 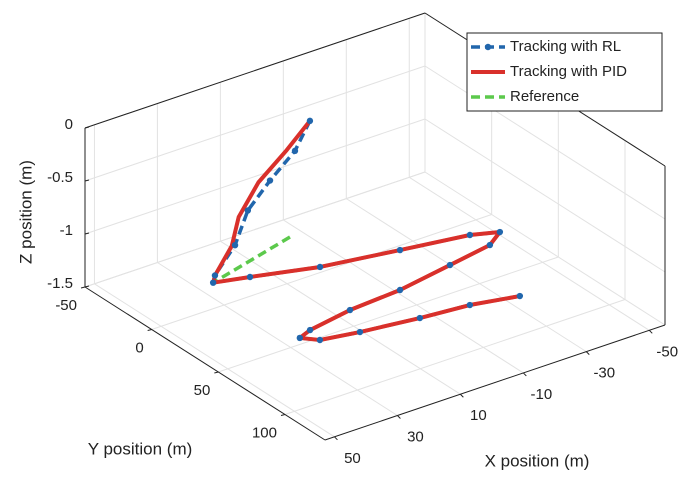 I want to click on x-tick-label: -30, so click(x=604, y=373).